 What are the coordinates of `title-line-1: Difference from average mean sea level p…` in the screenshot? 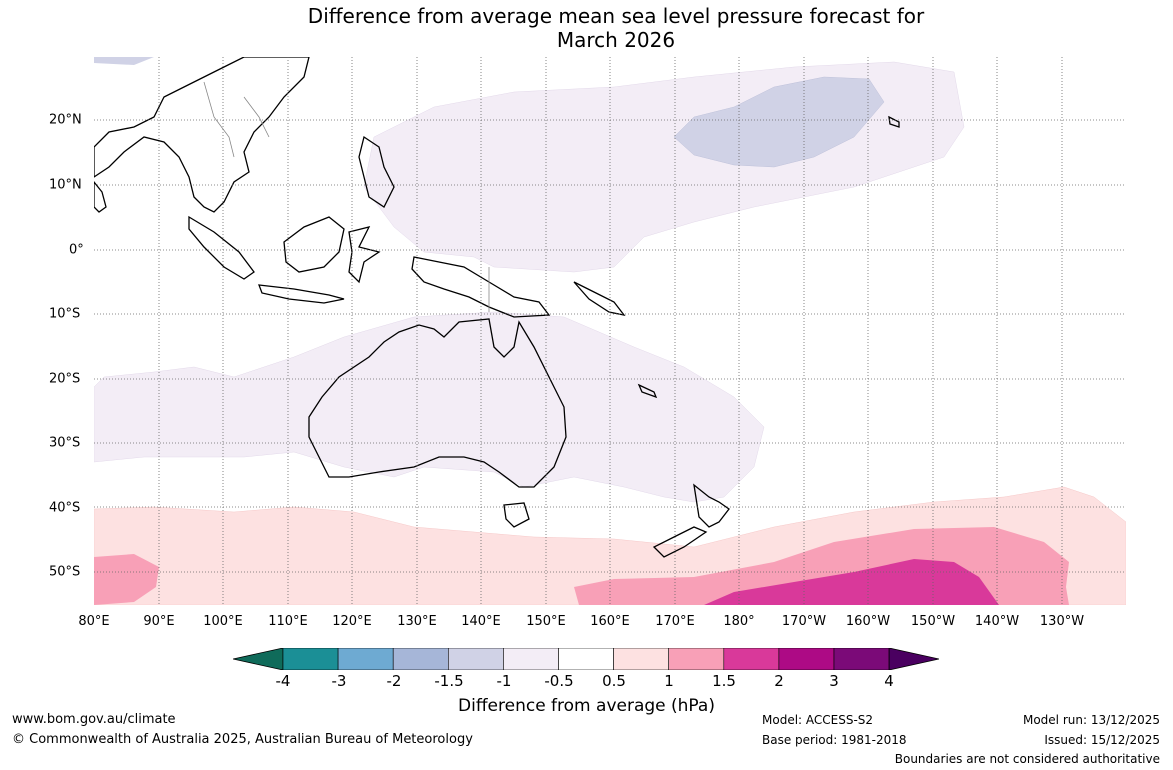 It's located at (616, 16).